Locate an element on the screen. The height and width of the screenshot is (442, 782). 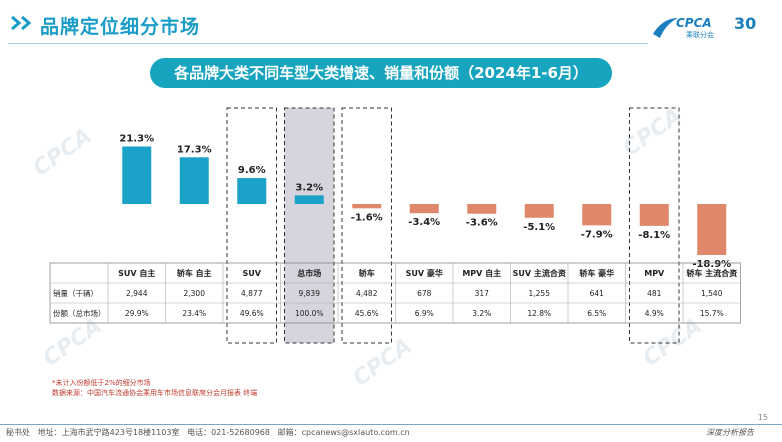
table-cell: 3.2% is located at coordinates (481, 313).